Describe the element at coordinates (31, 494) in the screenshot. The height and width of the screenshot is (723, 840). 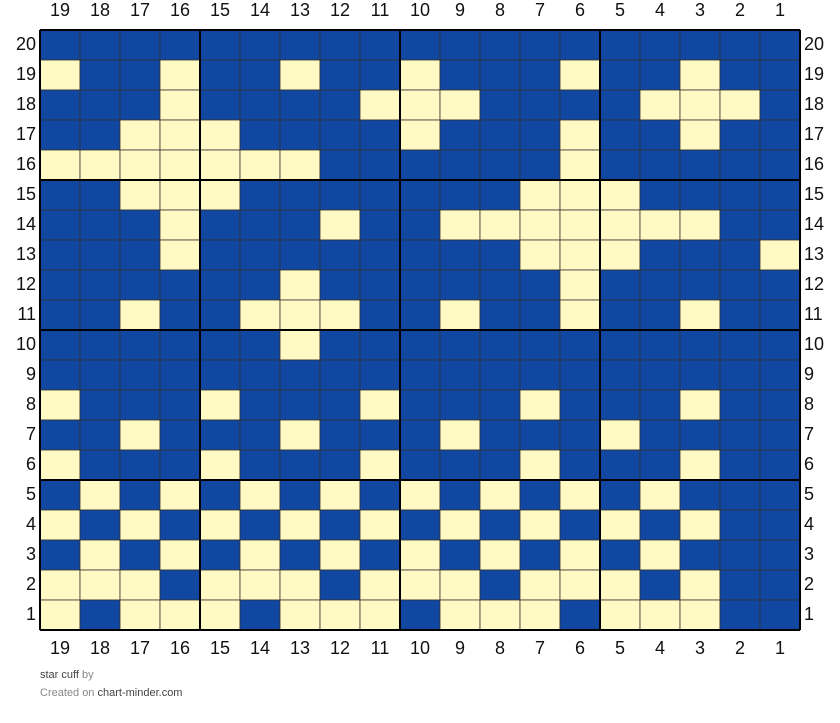
I see `row-label: 5` at that location.